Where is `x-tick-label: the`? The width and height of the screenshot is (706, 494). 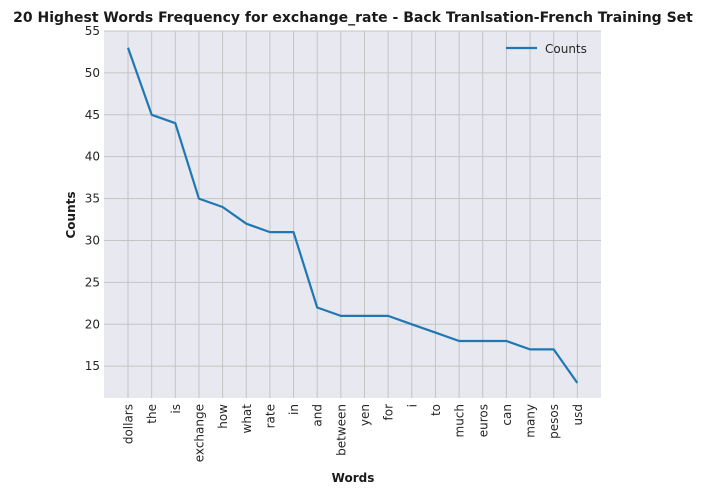 x-tick-label: the is located at coordinates (152, 414).